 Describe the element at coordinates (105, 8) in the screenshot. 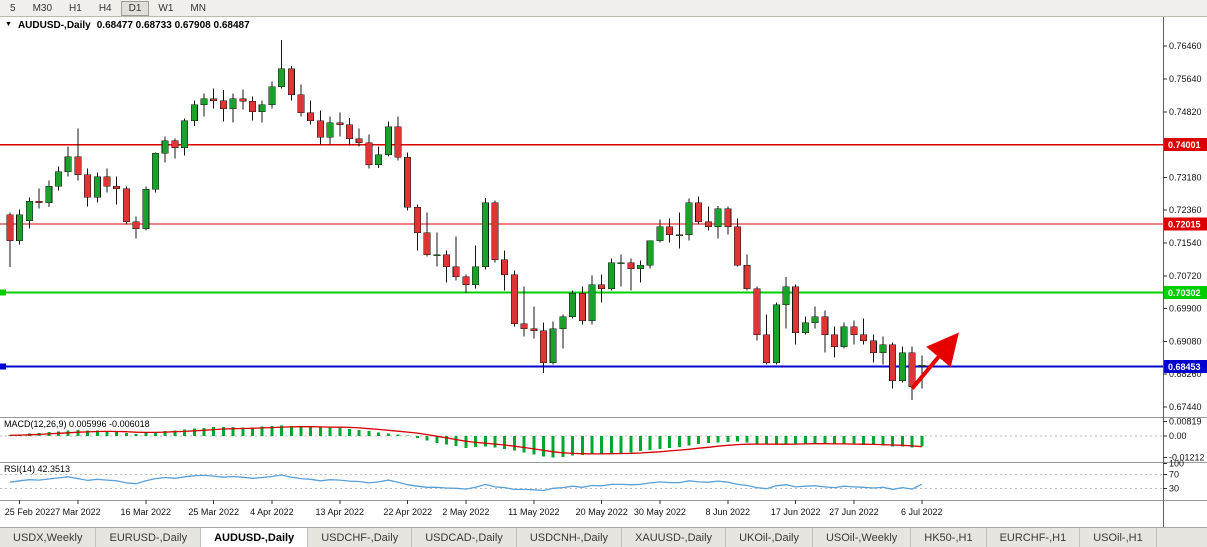

I see `timeframe-button-h4: H4` at that location.